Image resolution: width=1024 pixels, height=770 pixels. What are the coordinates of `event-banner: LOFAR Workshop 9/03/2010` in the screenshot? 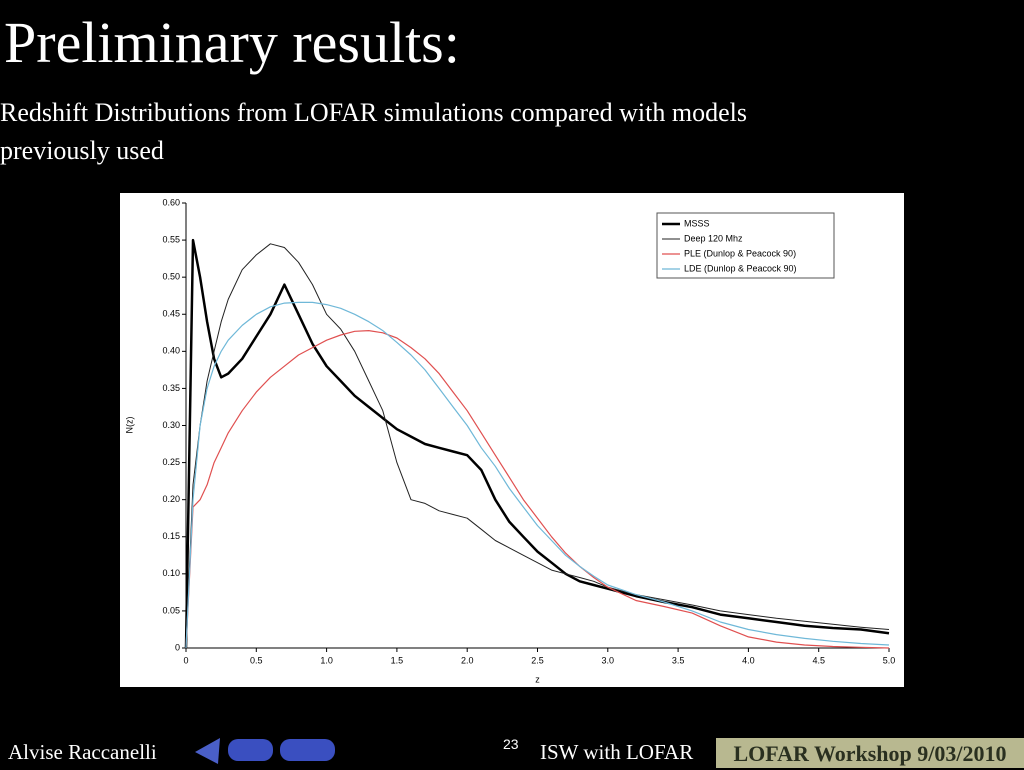 It's located at (870, 753).